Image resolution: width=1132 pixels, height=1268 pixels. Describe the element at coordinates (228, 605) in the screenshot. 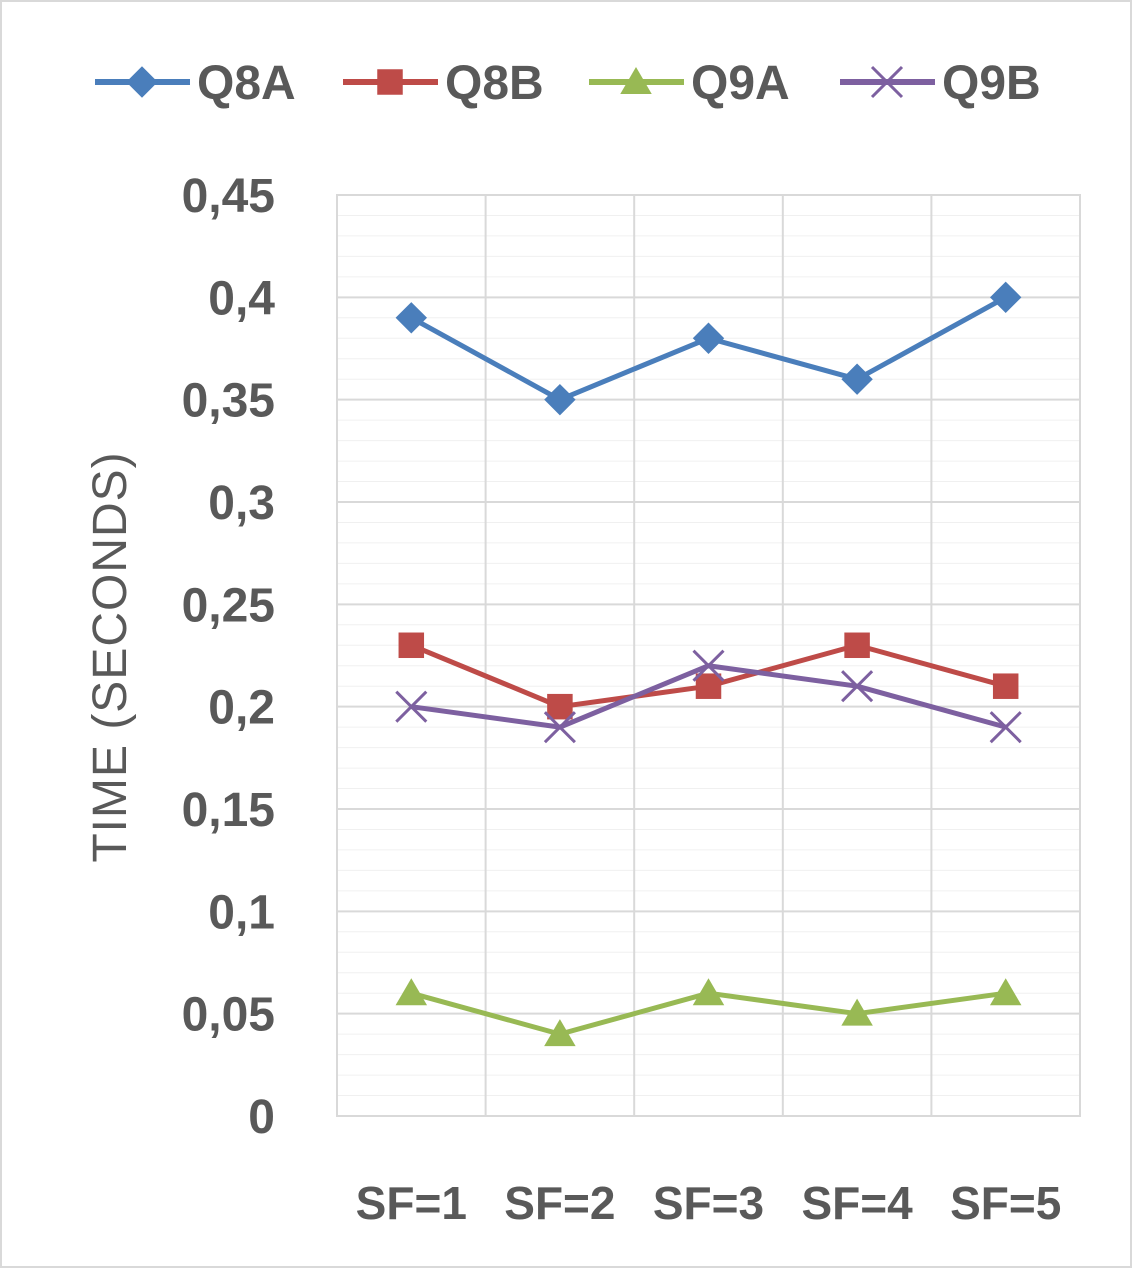

I see `y-tick-label: 0,25` at that location.